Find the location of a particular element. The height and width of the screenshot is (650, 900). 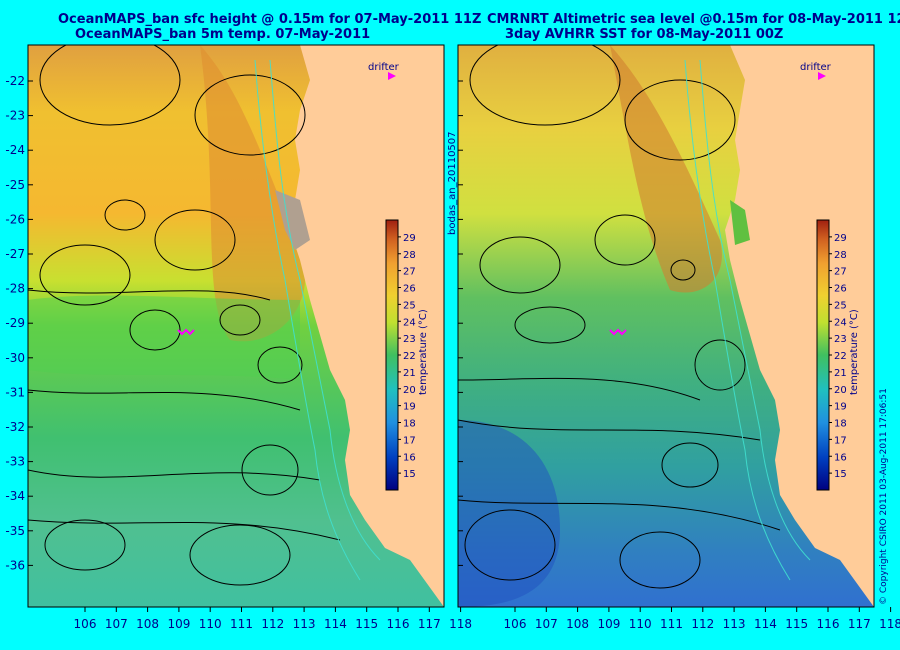

left-colorbar is located at coordinates (392, 355).